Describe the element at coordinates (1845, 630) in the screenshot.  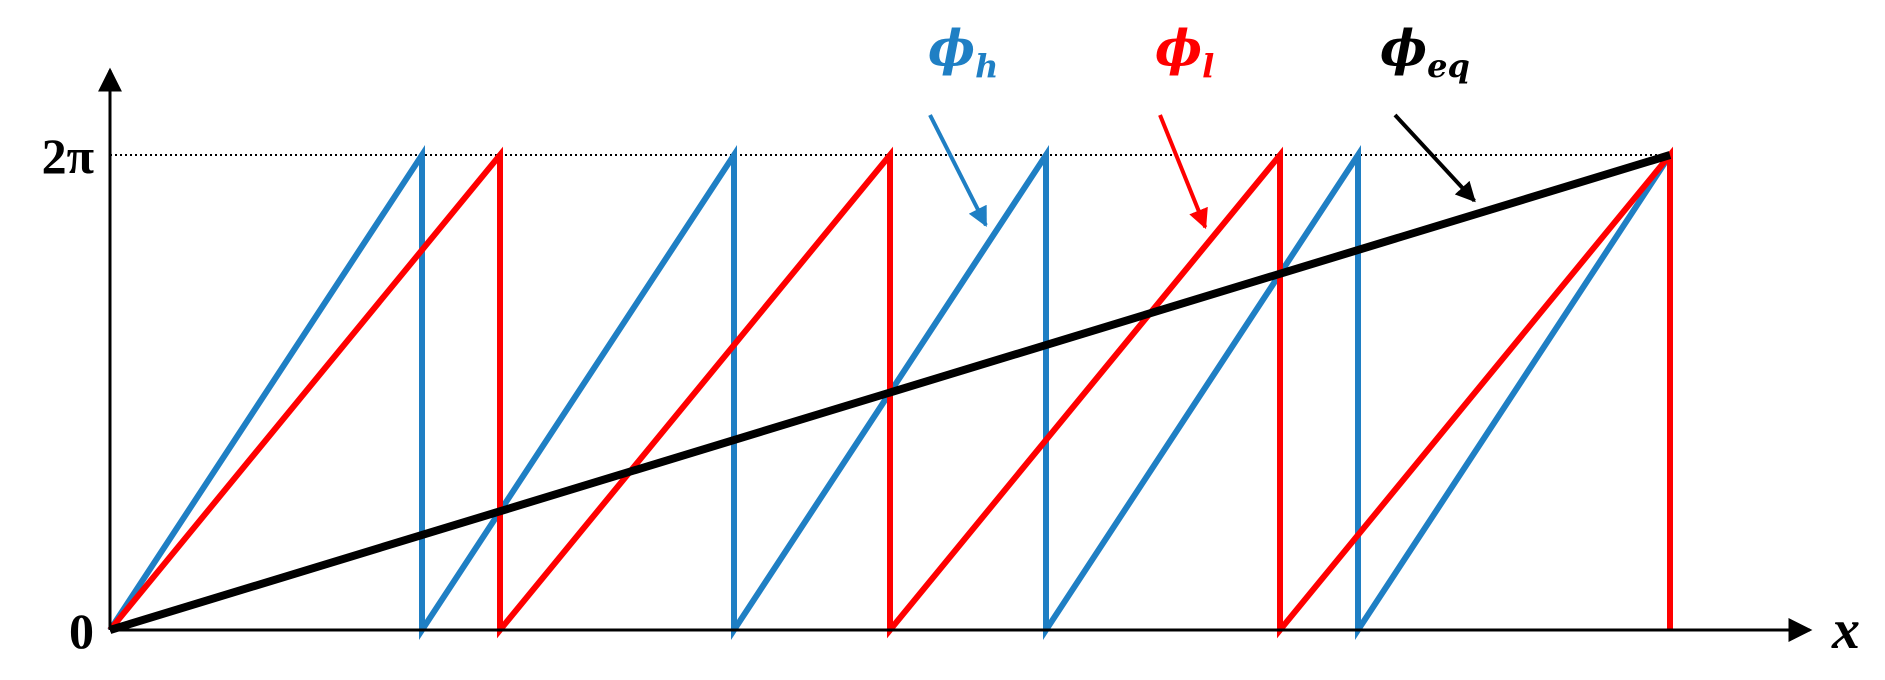
I see `x-axis-label: x` at that location.